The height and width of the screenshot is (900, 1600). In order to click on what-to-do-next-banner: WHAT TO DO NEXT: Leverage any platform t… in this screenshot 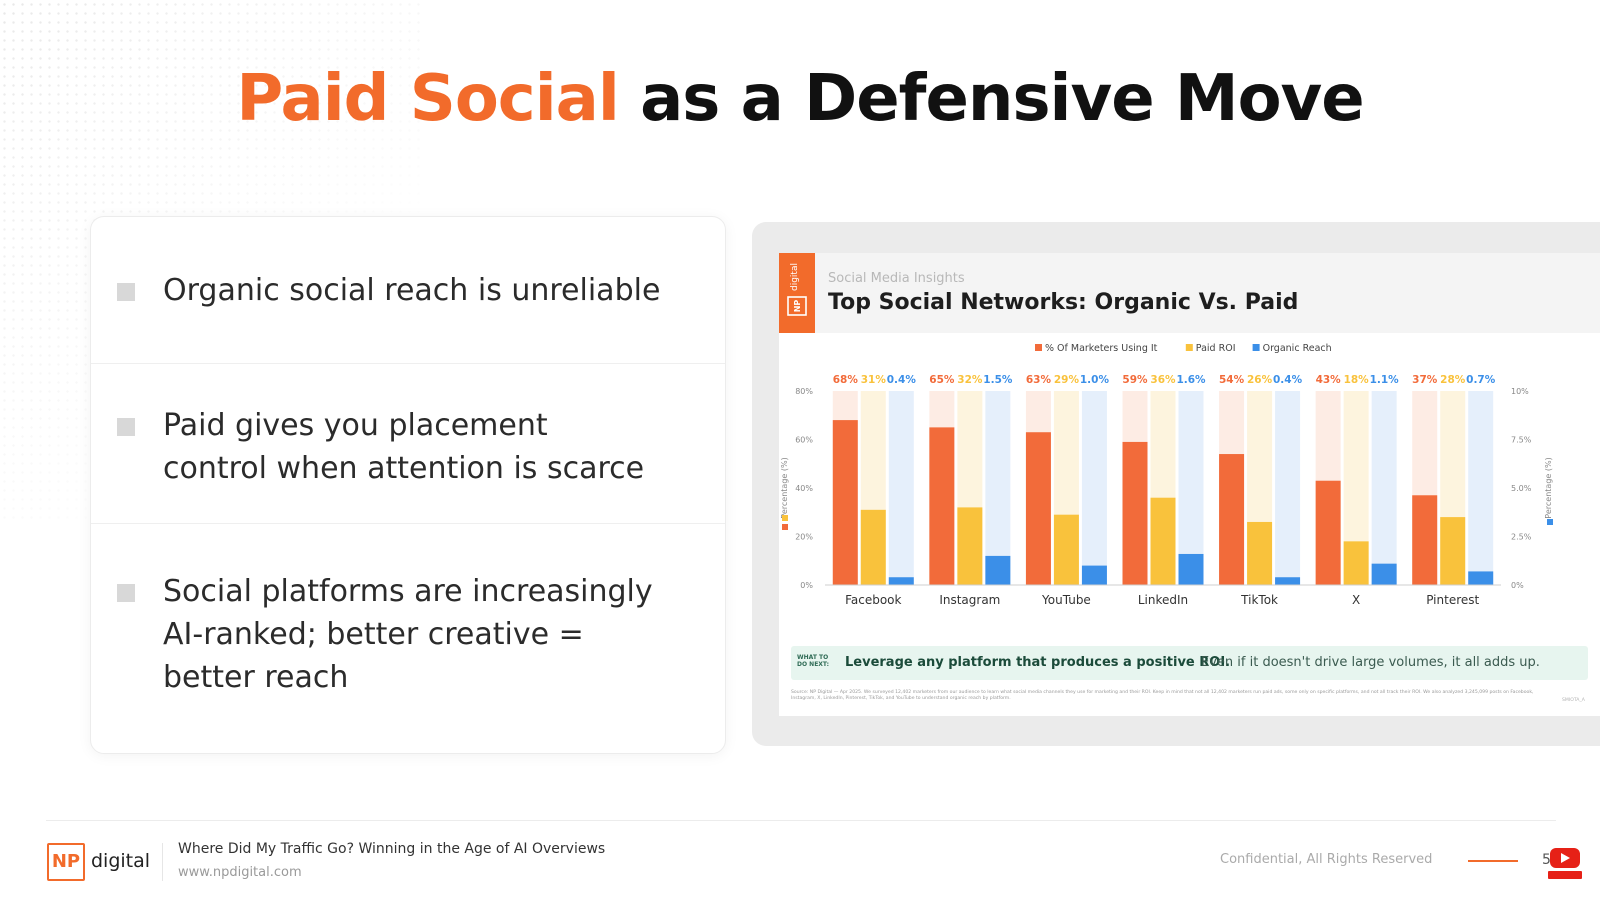, I will do `click(1189, 663)`.